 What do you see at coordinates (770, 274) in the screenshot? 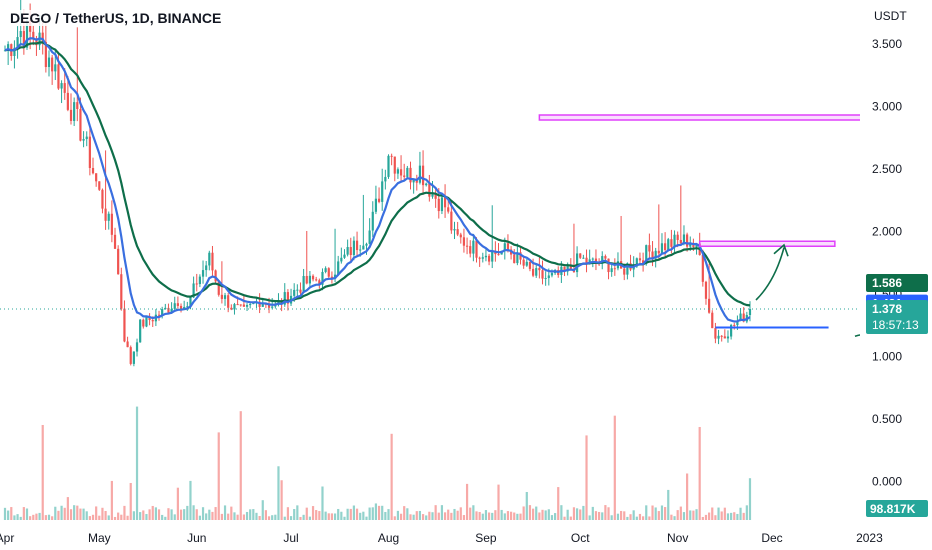
I see `projection-arrow` at bounding box center [770, 274].